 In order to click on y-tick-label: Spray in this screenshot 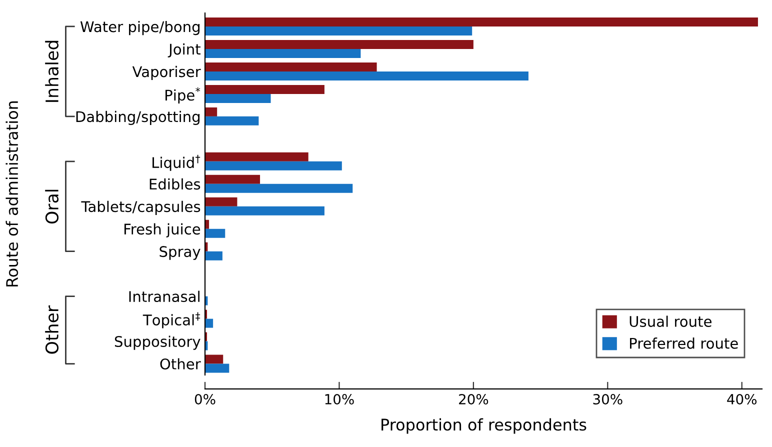, I will do `click(180, 253)`.